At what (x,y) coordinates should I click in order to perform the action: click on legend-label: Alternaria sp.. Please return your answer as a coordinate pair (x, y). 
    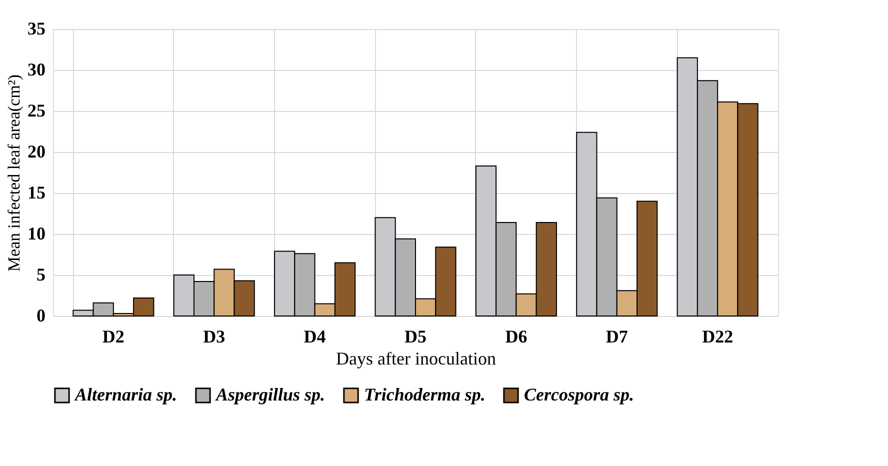
    Looking at the image, I should click on (126, 394).